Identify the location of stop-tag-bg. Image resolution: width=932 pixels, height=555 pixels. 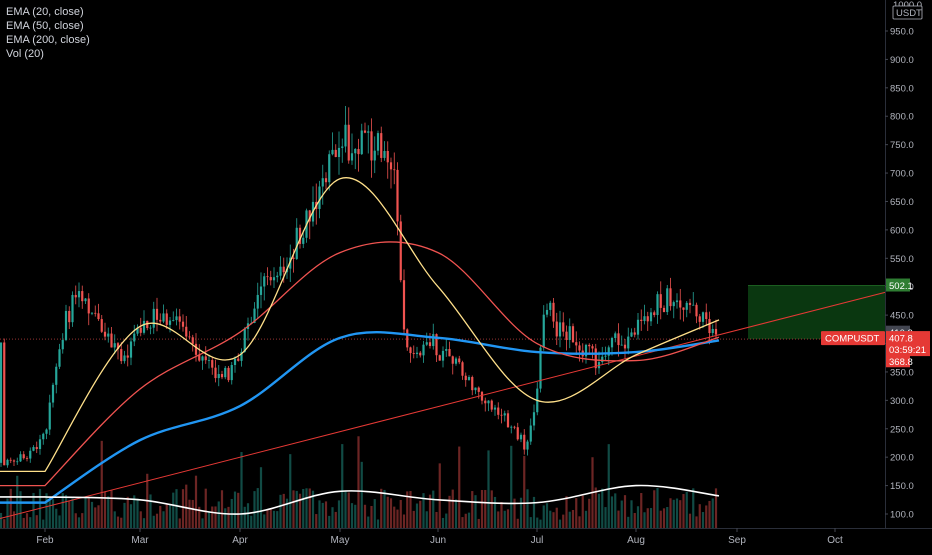
(898, 361).